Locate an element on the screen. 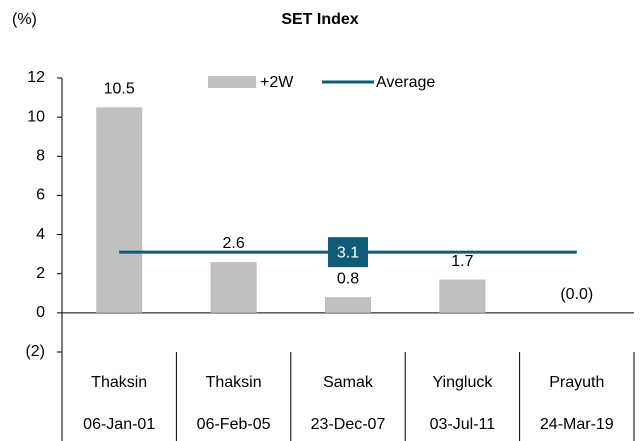 The image size is (641, 441). y-tick-label: 8 is located at coordinates (40, 156).